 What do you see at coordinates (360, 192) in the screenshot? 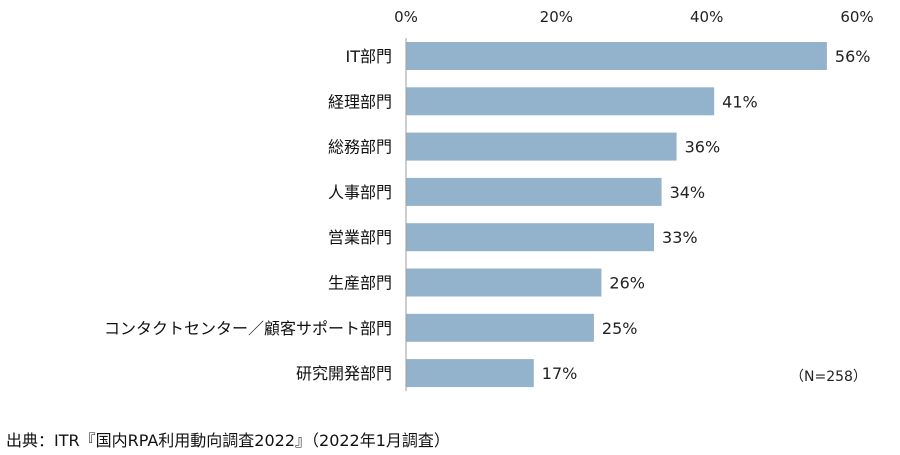
I see `category-label: 人事部門` at bounding box center [360, 192].